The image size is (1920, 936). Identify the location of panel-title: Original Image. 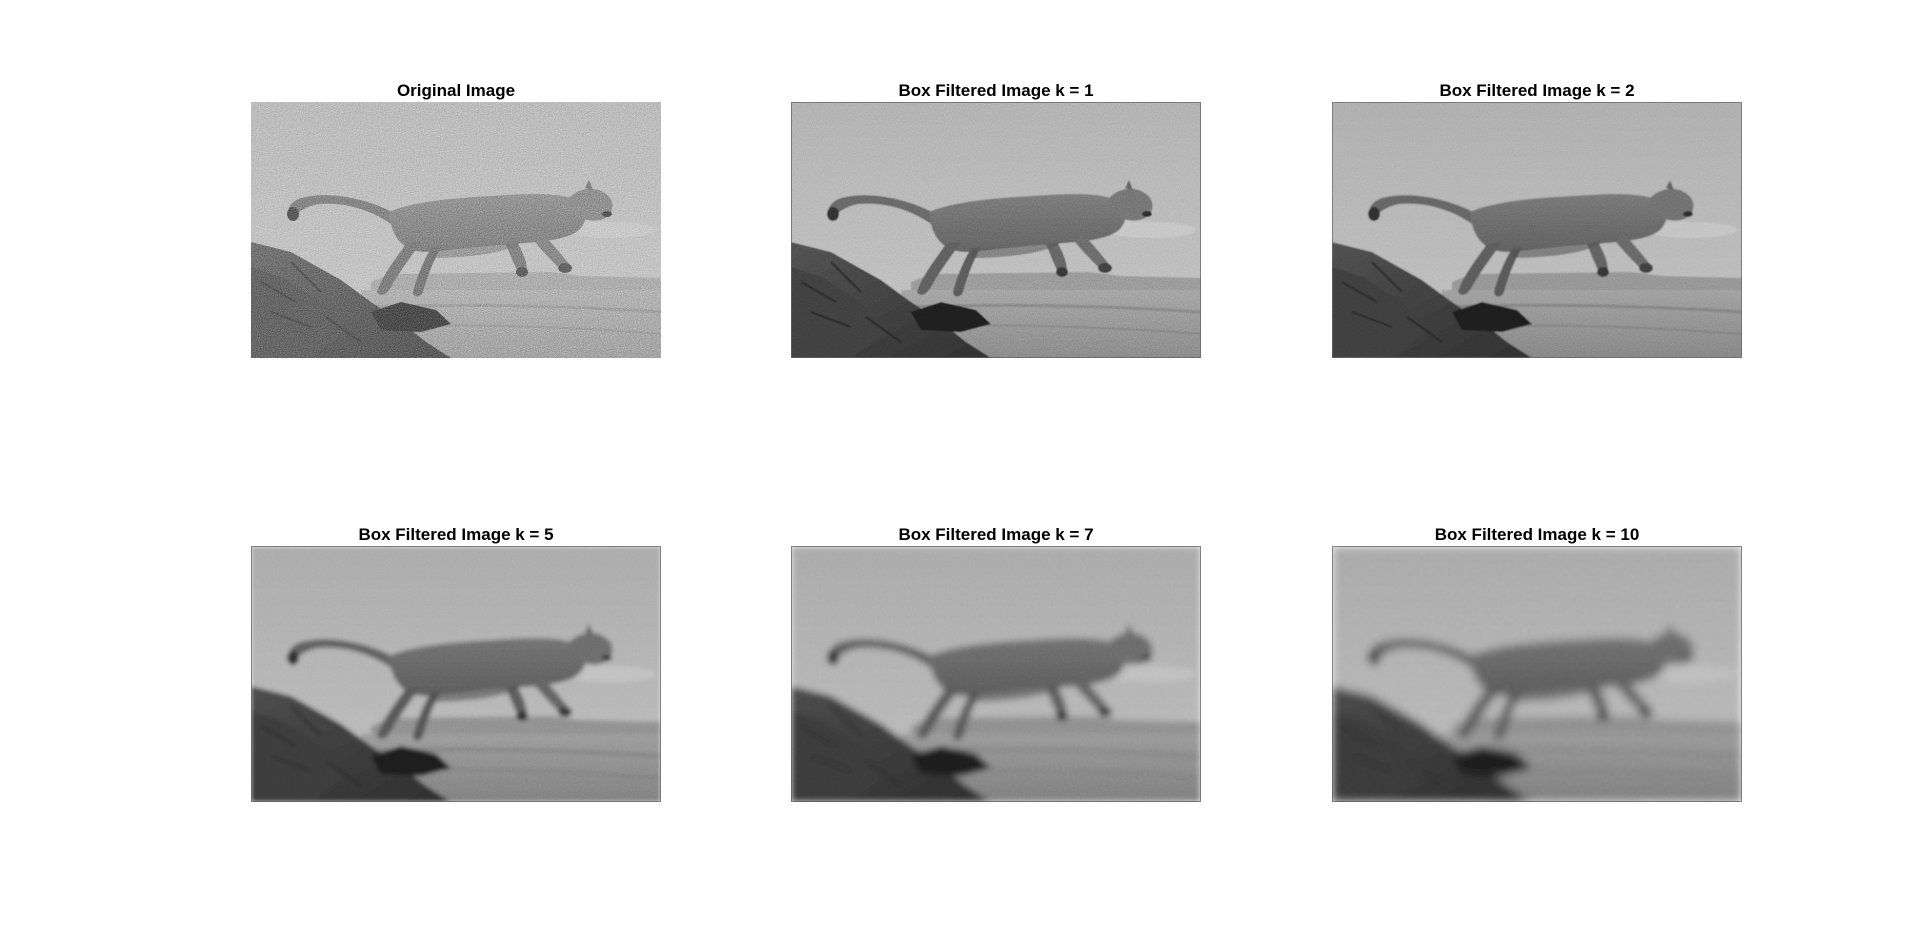
(456, 90).